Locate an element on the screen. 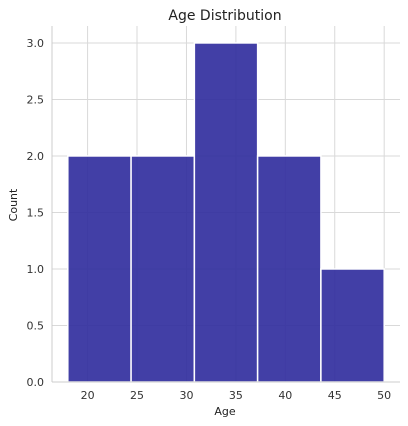  x-tick-label: 25 is located at coordinates (137, 395).